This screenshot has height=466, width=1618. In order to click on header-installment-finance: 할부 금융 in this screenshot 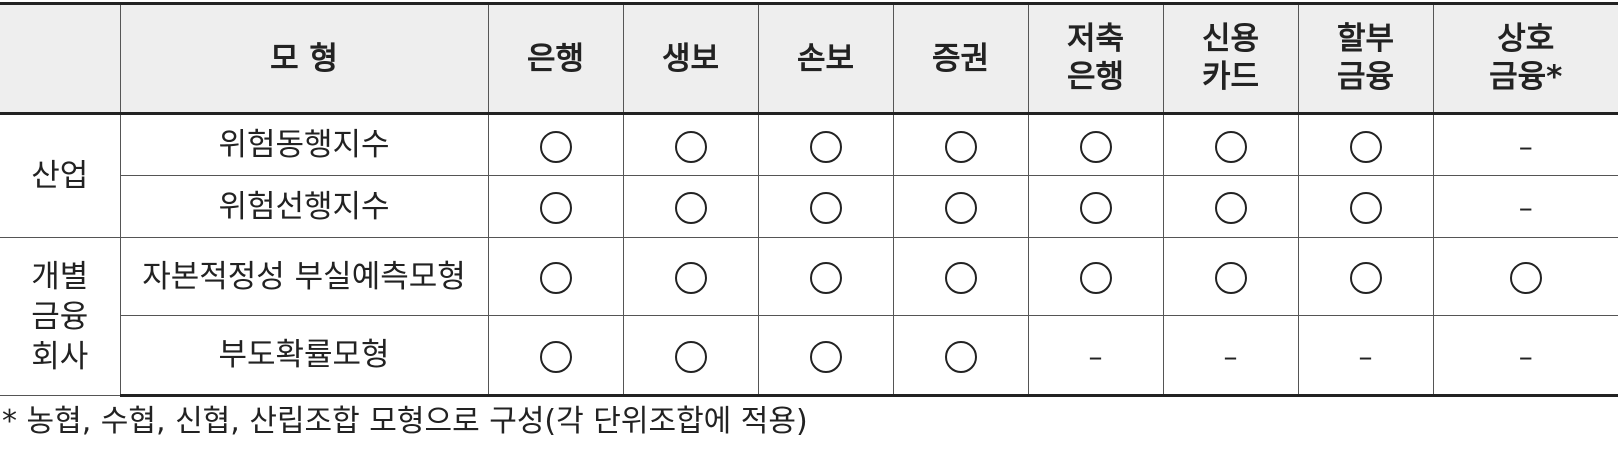, I will do `click(1365, 58)`.